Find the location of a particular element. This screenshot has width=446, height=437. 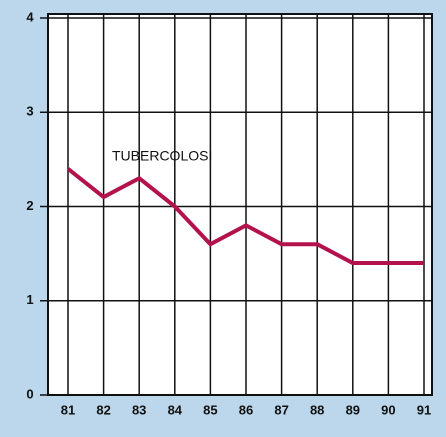

y-tick-label: 0 is located at coordinates (29, 393).